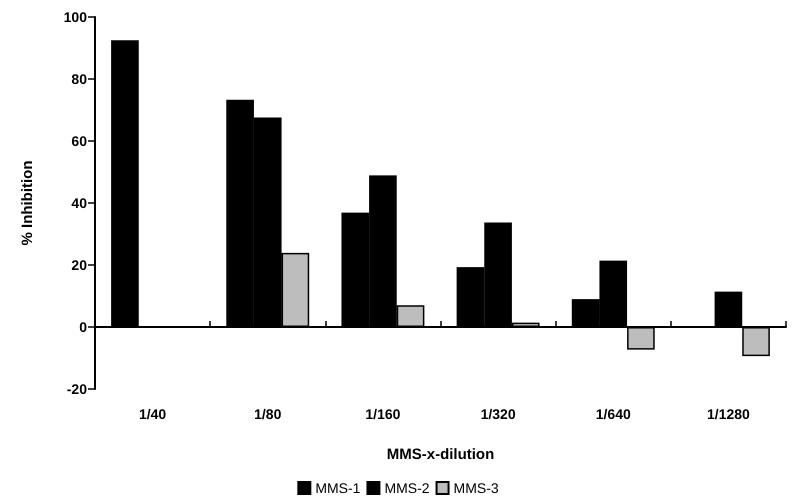 The width and height of the screenshot is (796, 504). What do you see at coordinates (79, 203) in the screenshot?
I see `y-tick-label: 40` at bounding box center [79, 203].